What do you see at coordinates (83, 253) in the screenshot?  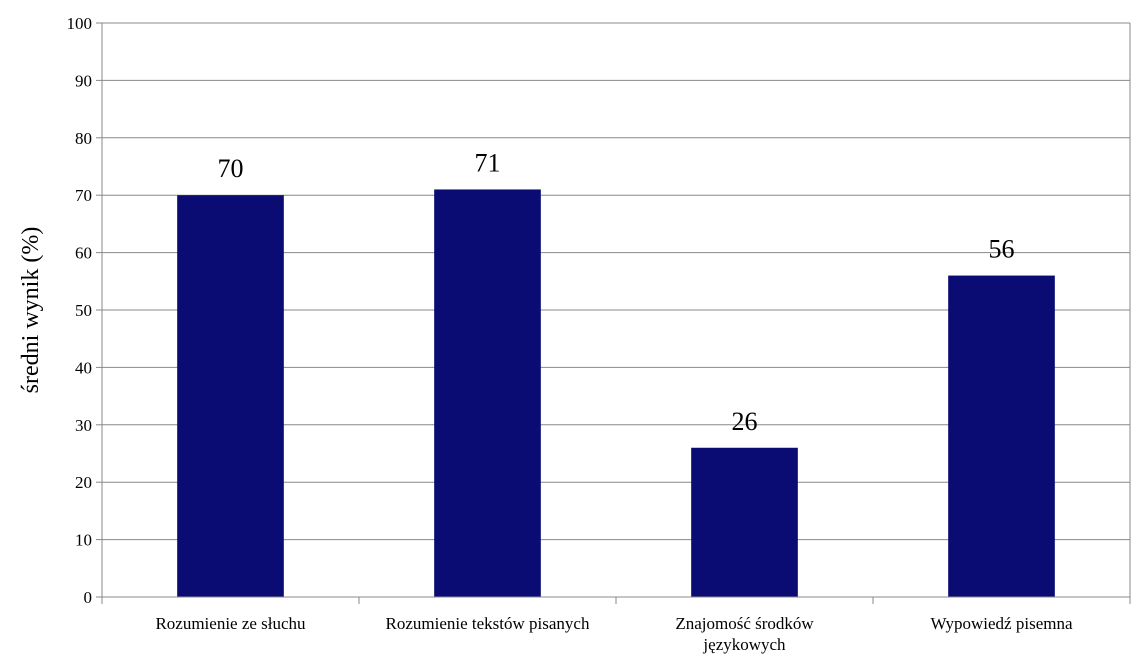 I see `y-tick-label: 60` at bounding box center [83, 253].